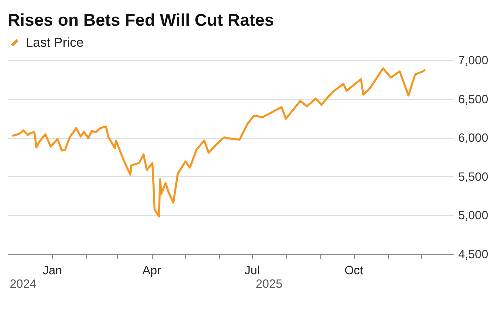  Describe the element at coordinates (141, 20) in the screenshot. I see `chart-title: Rises on Bets Fed Will Cut Rates` at that location.